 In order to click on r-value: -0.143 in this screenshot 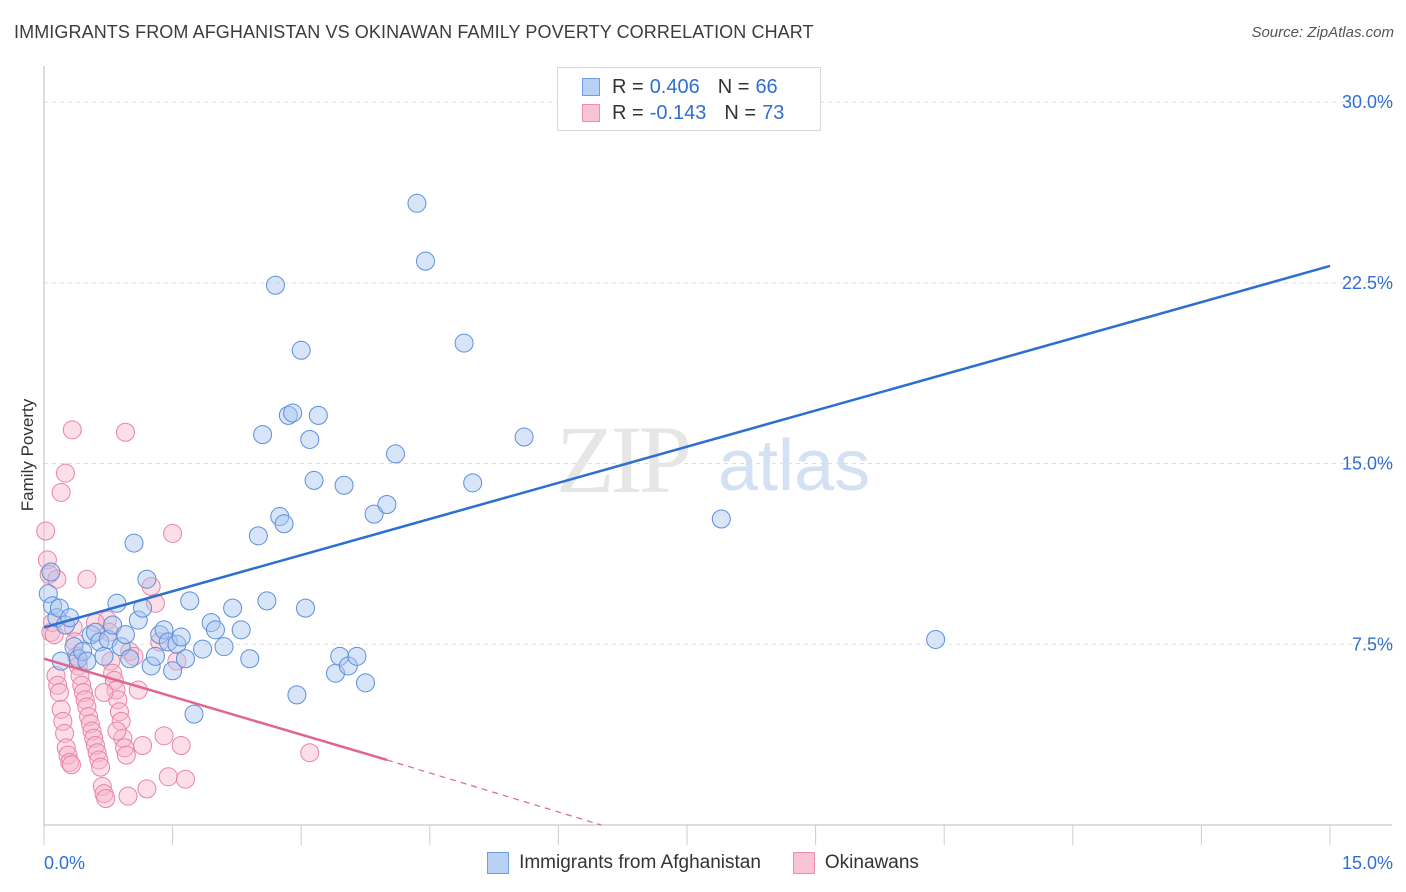, I will do `click(678, 112)`.